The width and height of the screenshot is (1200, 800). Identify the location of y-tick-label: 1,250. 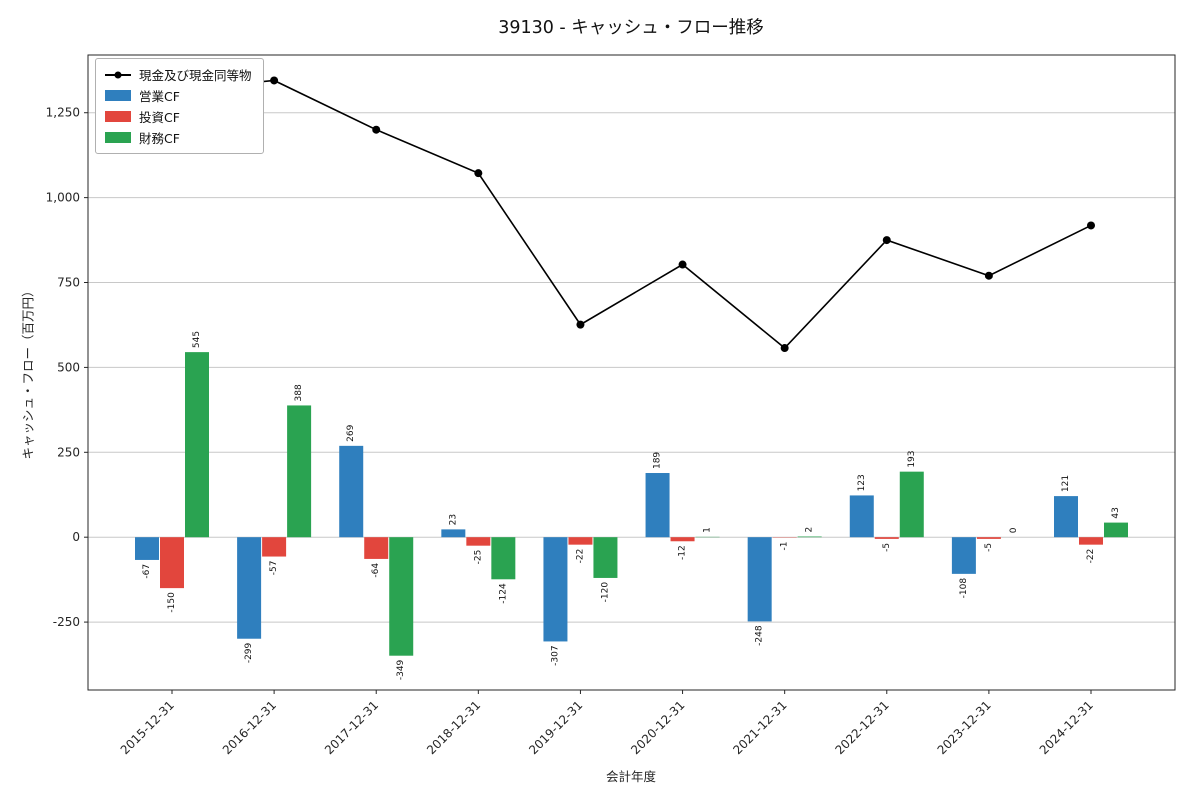
(63, 113).